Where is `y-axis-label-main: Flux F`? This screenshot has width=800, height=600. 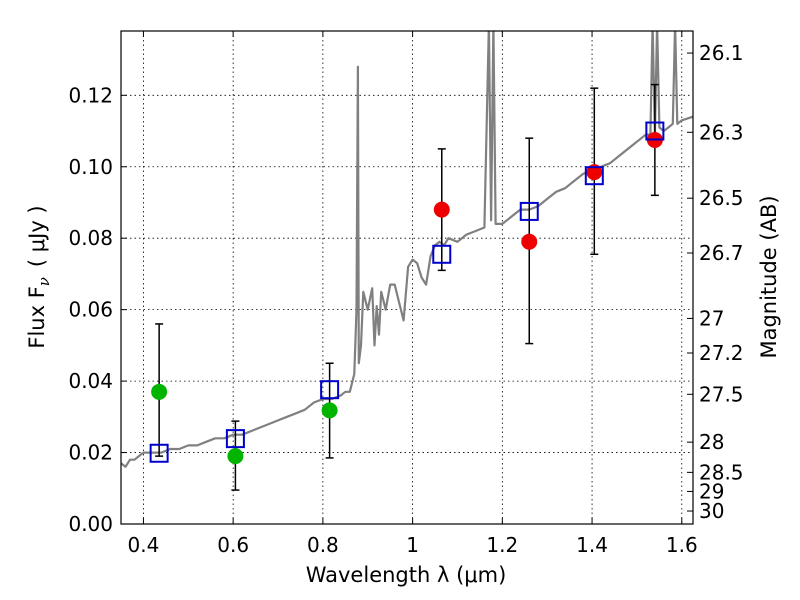
y-axis-label-main: Flux F is located at coordinates (37, 317).